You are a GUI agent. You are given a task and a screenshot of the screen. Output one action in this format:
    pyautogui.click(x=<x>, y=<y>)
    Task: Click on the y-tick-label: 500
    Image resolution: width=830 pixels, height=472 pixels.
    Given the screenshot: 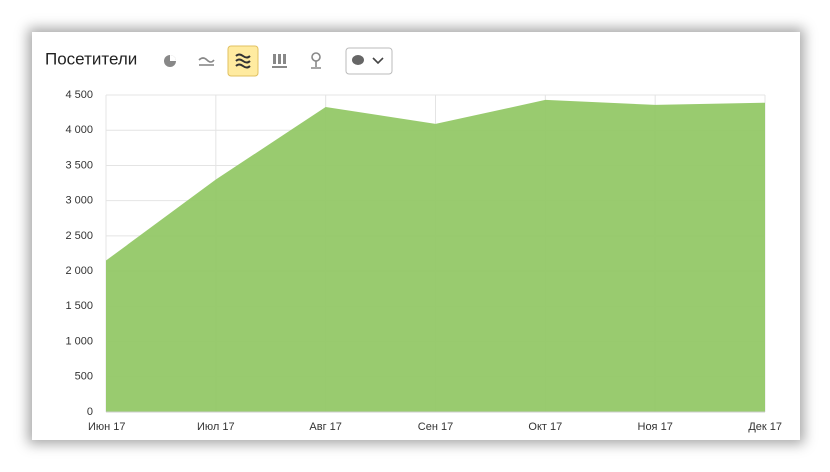 What is the action you would take?
    pyautogui.click(x=84, y=377)
    